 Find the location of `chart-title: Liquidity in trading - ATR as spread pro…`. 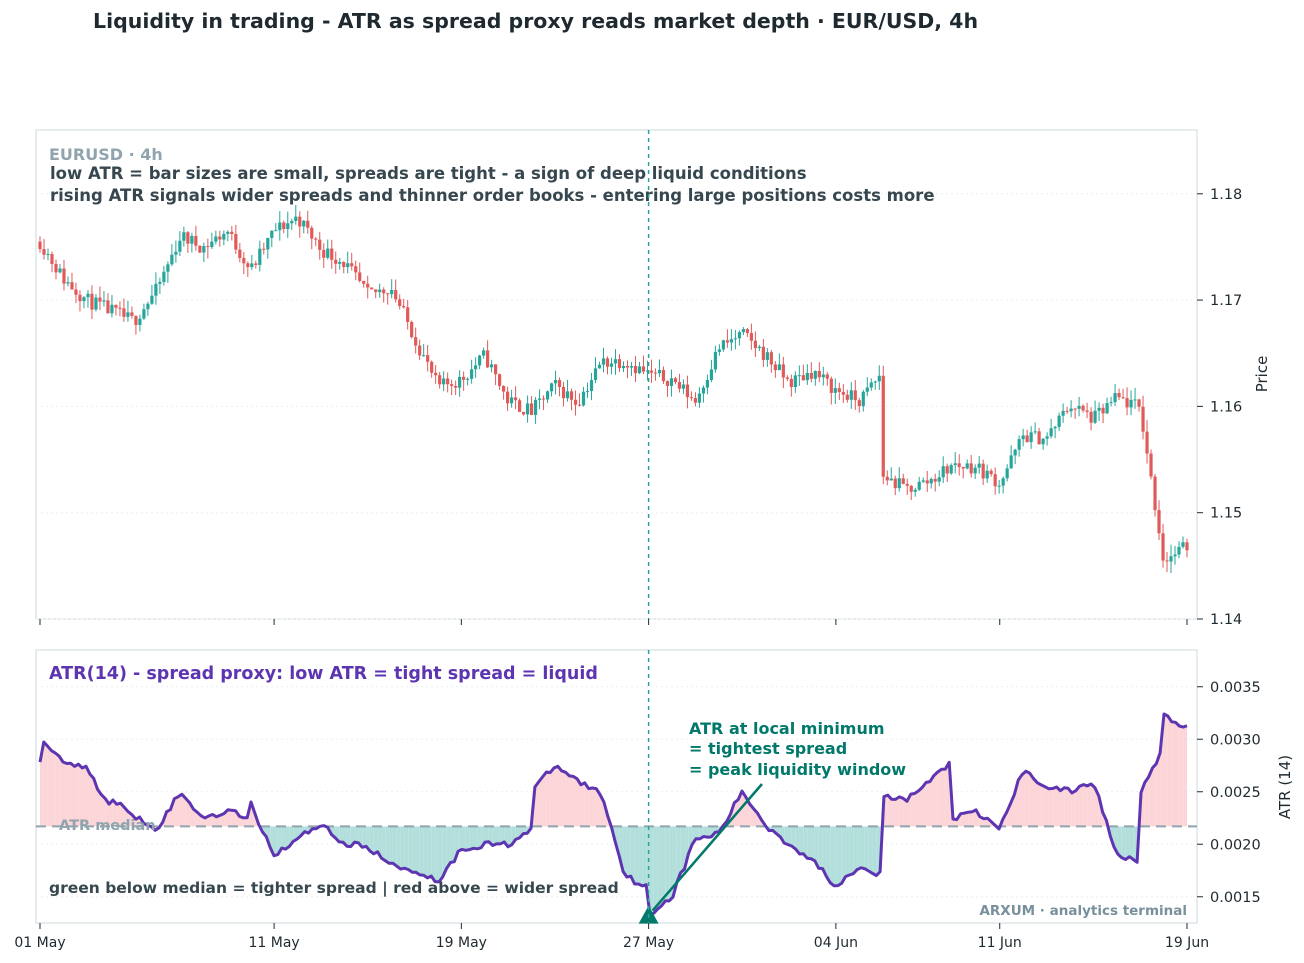

chart-title: Liquidity in trading - ATR as spread pro… is located at coordinates (535, 21).